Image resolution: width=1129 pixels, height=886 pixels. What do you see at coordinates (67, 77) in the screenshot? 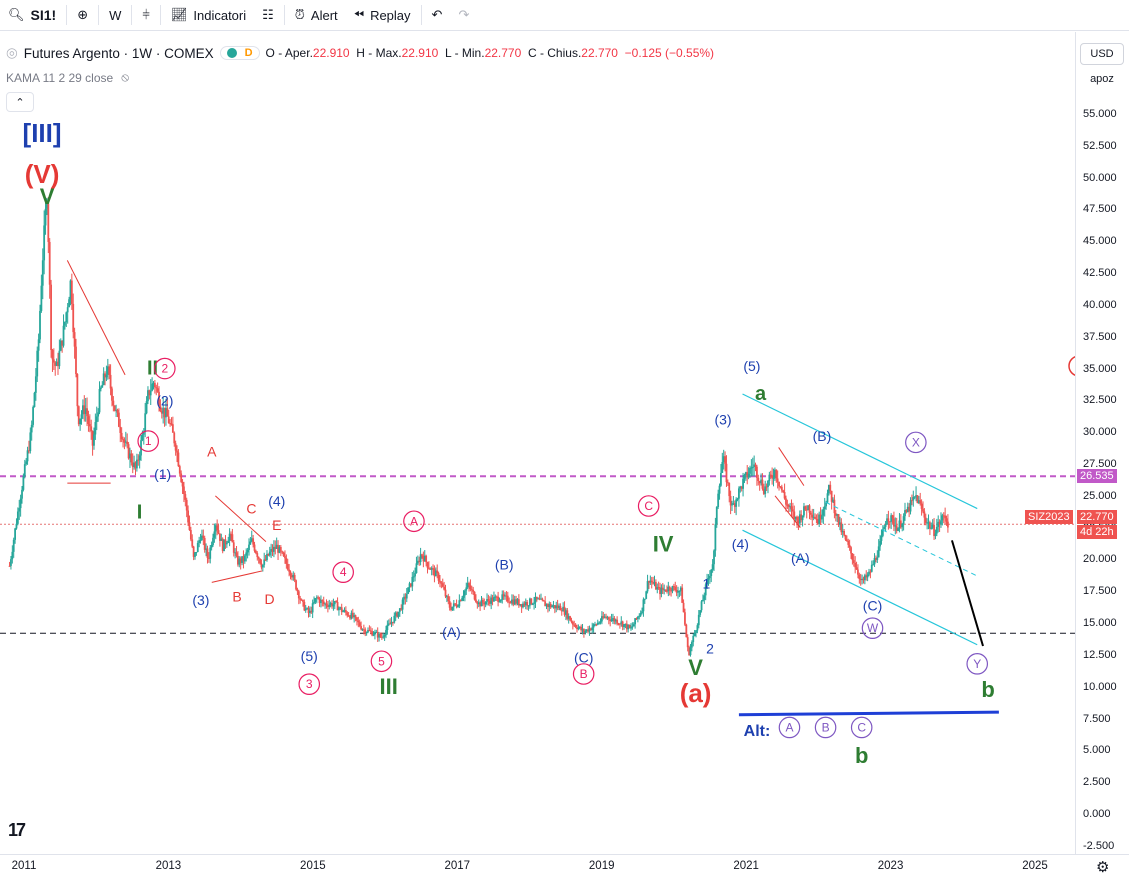
I see `indicator-legend: KAMA 11 2 29 close ⦸` at bounding box center [67, 77].